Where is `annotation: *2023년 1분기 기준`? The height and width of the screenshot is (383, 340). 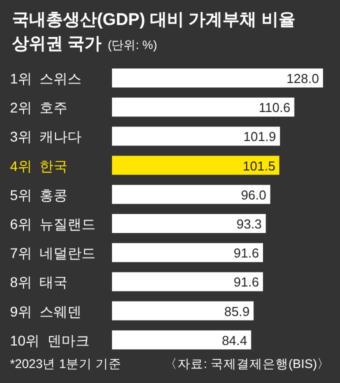 annotation: *2023년 1분기 기준 is located at coordinates (66, 364).